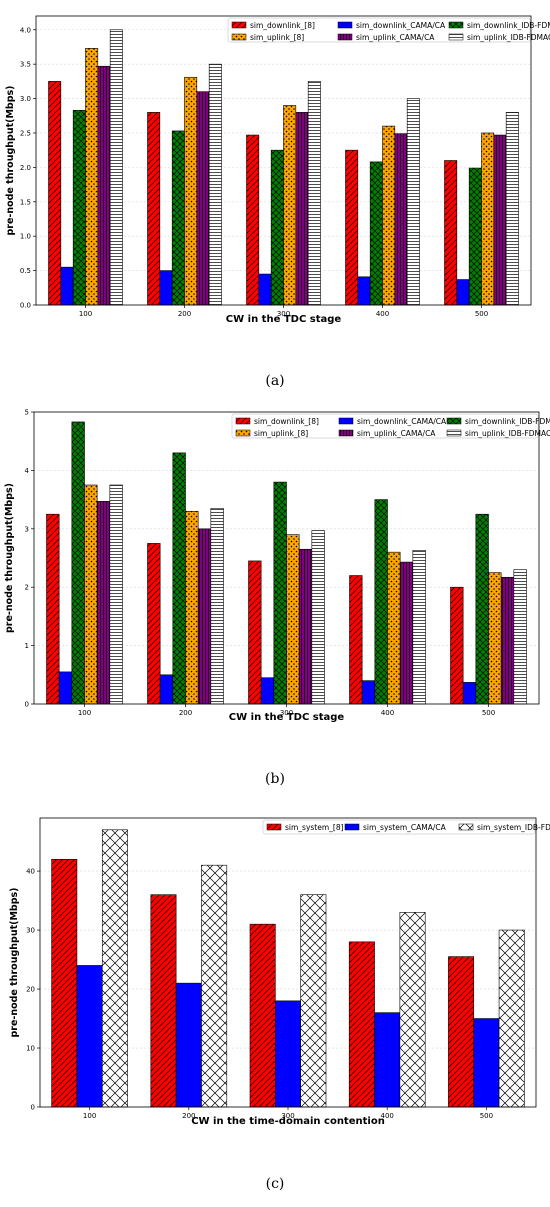  I want to click on y-tick-label: 1.0, so click(25, 237).